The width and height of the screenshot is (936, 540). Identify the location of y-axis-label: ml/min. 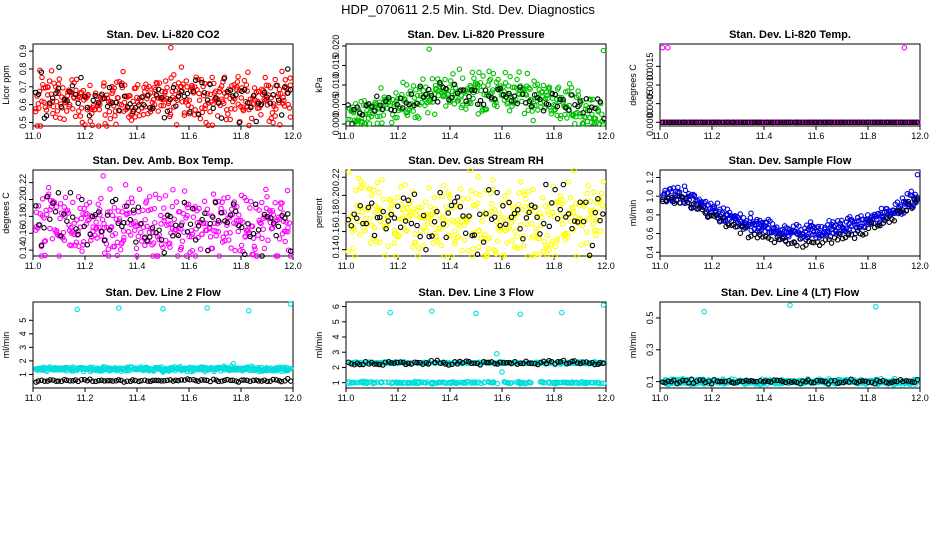
(319, 345).